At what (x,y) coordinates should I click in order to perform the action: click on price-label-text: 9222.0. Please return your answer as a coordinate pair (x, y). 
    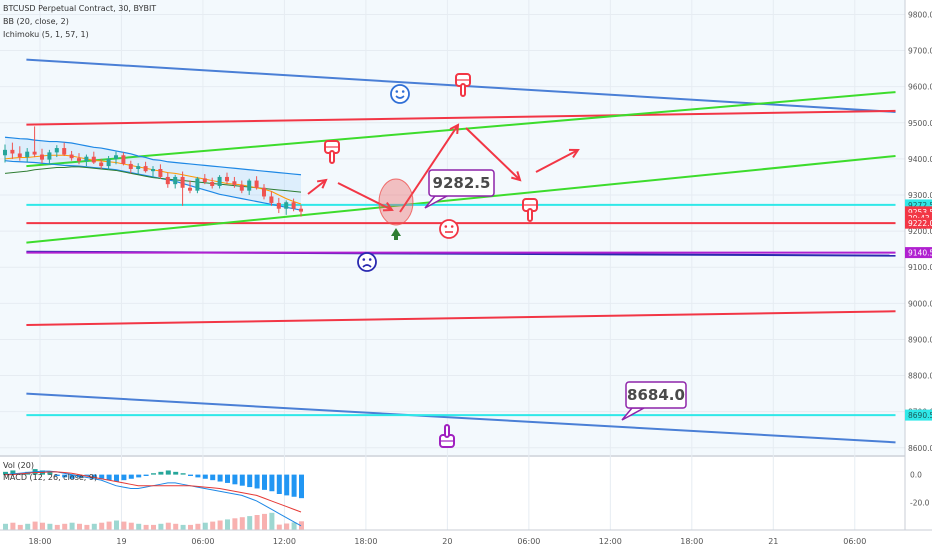
    Looking at the image, I should click on (920, 223).